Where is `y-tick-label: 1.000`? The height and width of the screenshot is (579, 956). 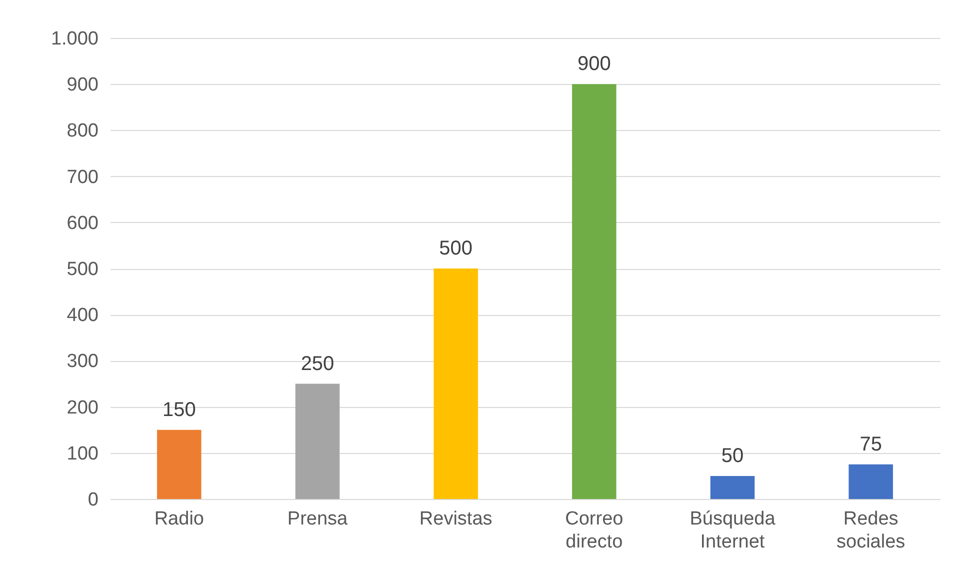 y-tick-label: 1.000 is located at coordinates (74, 39).